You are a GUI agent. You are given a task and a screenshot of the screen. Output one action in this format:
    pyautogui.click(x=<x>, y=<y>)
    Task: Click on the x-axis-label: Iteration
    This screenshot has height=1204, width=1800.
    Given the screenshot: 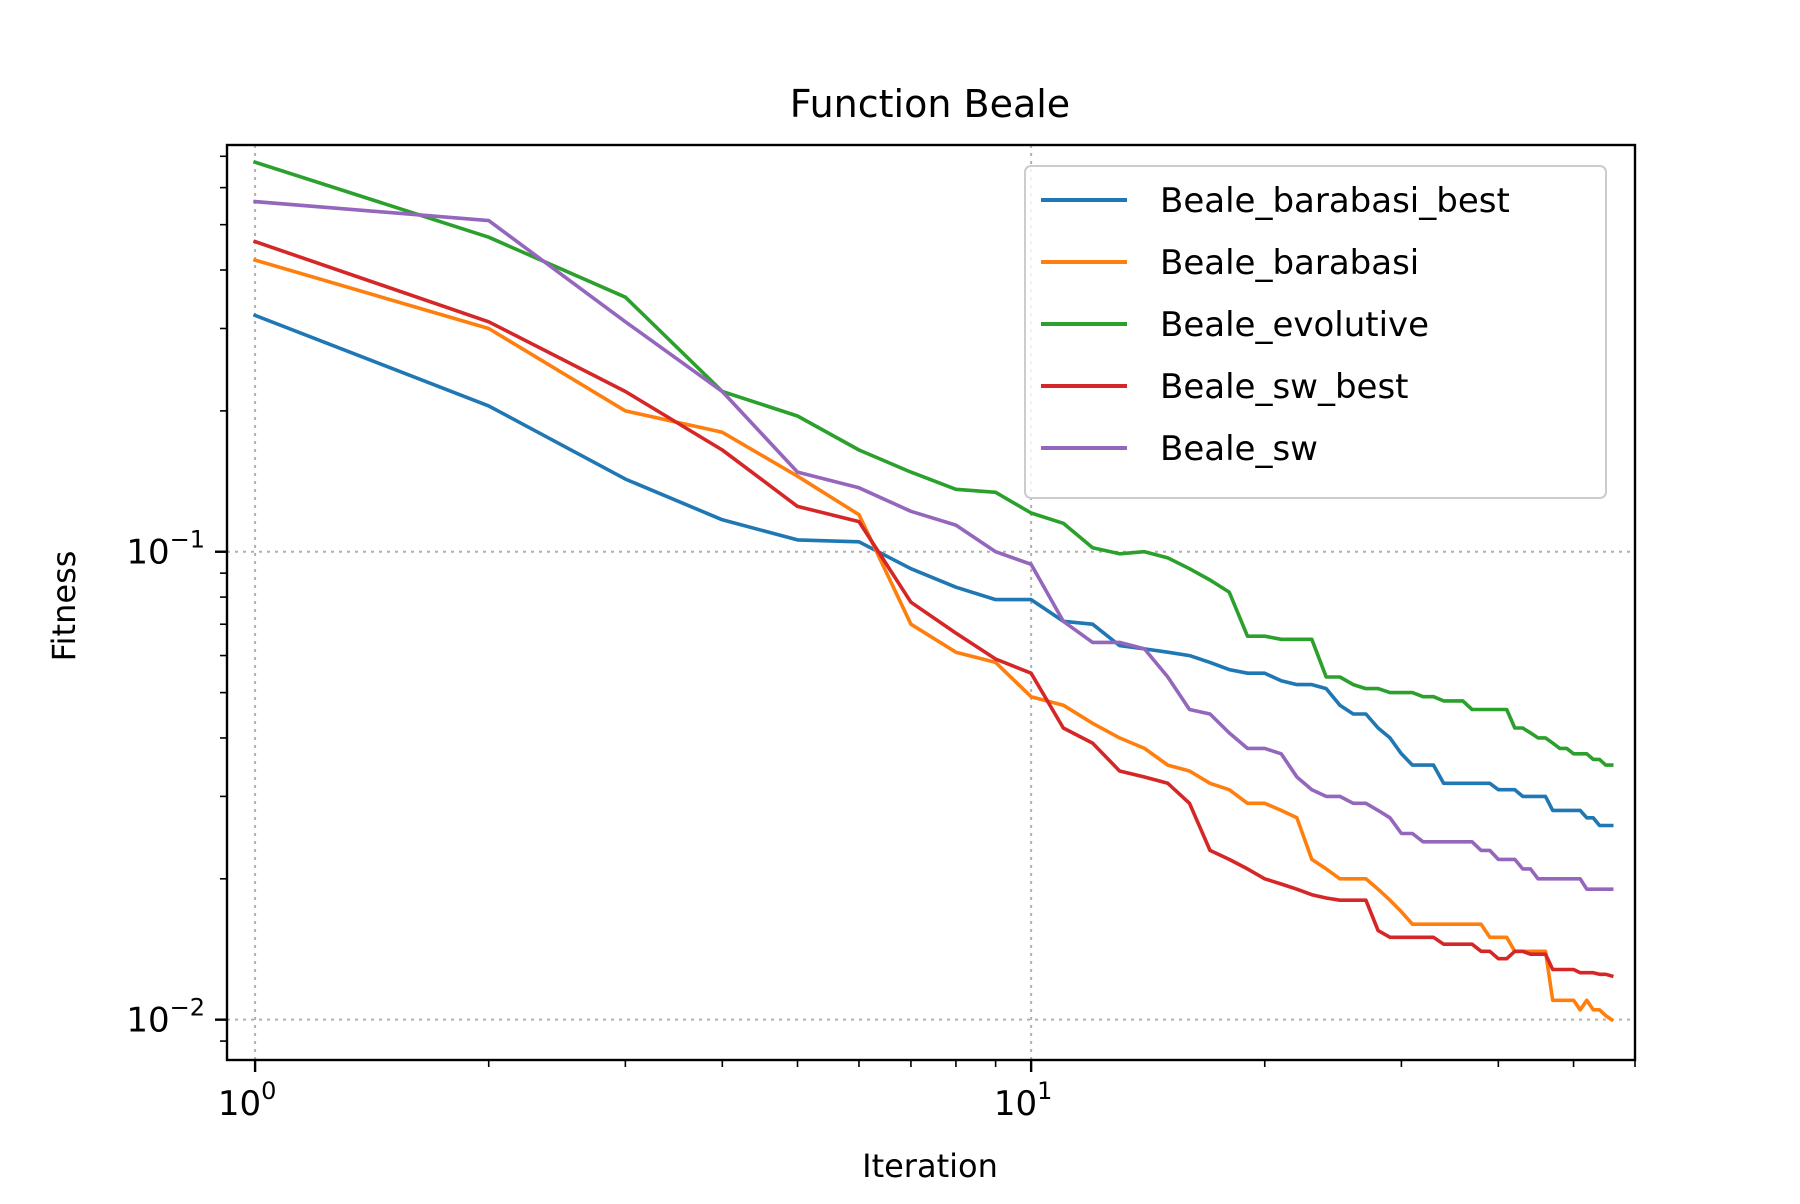 What is the action you would take?
    pyautogui.click(x=930, y=1166)
    